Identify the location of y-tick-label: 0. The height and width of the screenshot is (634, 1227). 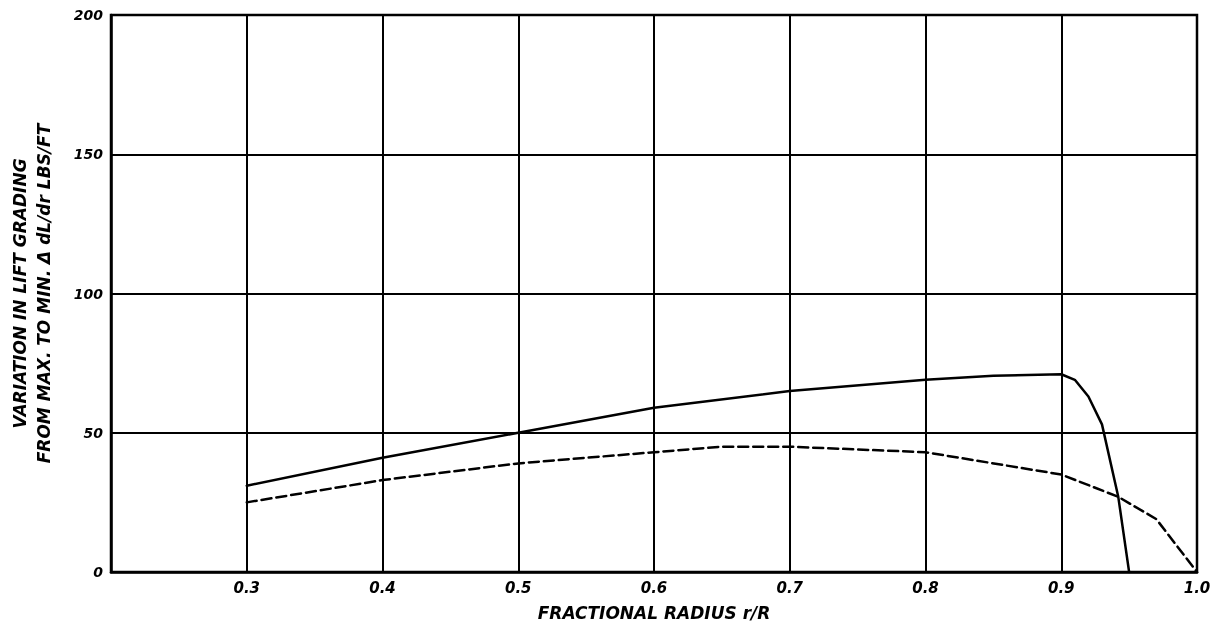
(98, 572).